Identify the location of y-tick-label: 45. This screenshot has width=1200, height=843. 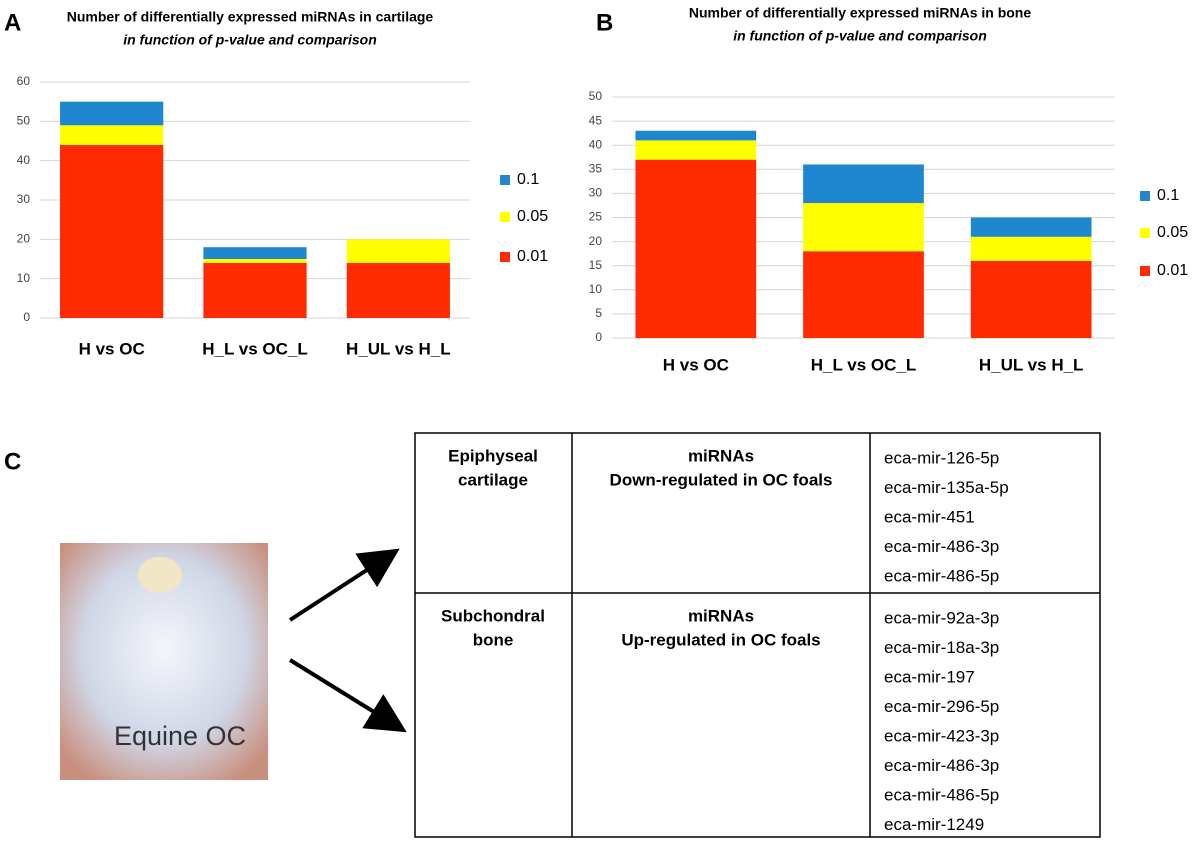
(596, 120).